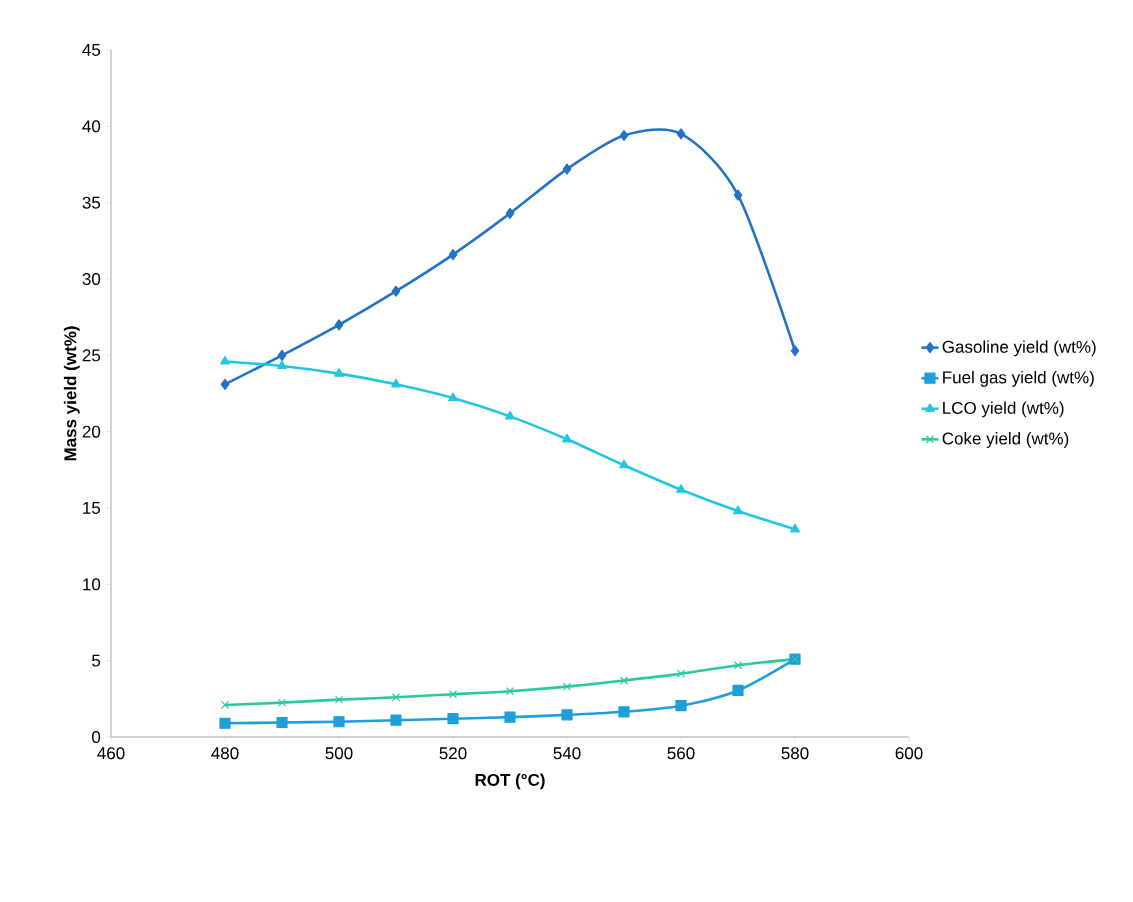 This screenshot has width=1133, height=902. Describe the element at coordinates (111, 753) in the screenshot. I see `x-tick-label: 460` at that location.